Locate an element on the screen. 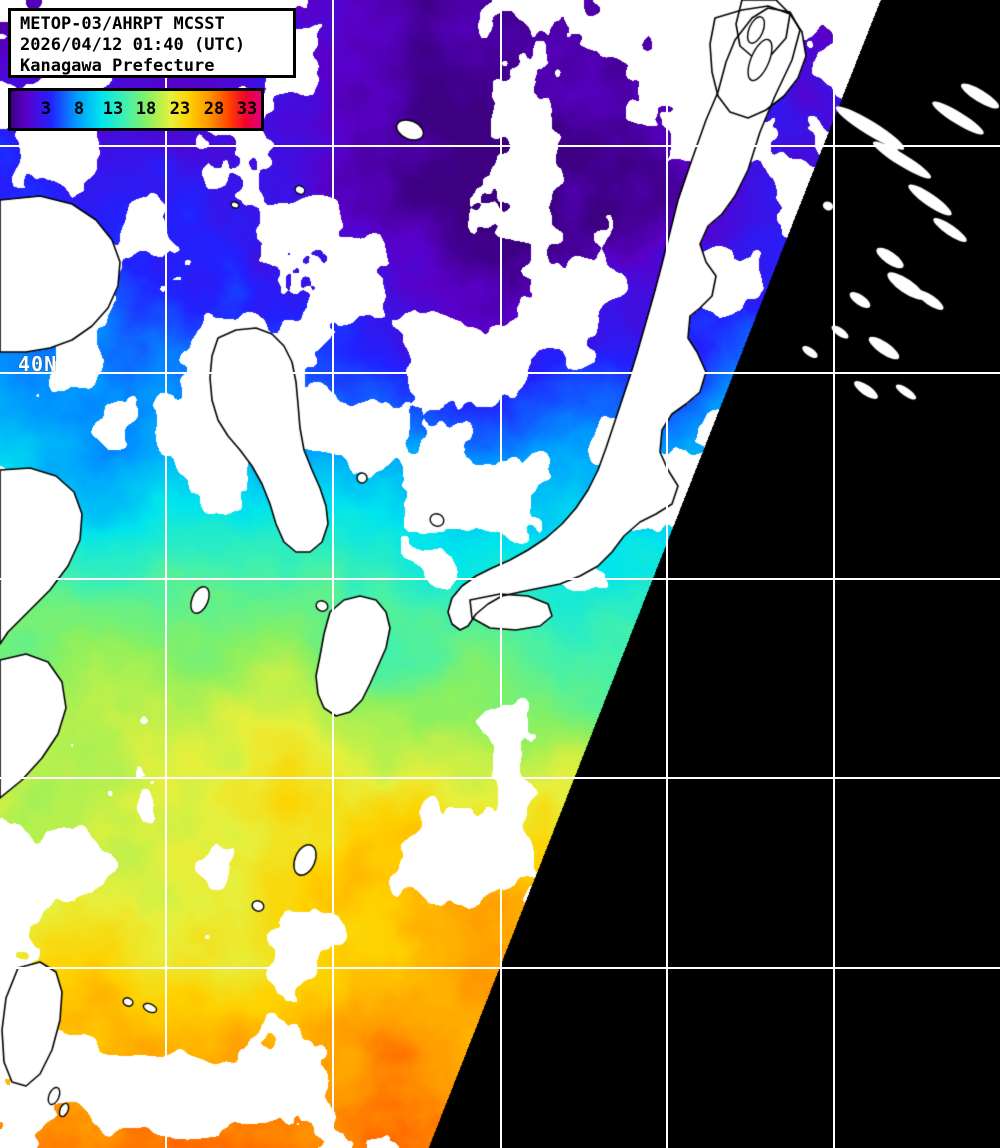  temperature-colorbar: 3 8 13 18 23 28 33 is located at coordinates (136, 109).